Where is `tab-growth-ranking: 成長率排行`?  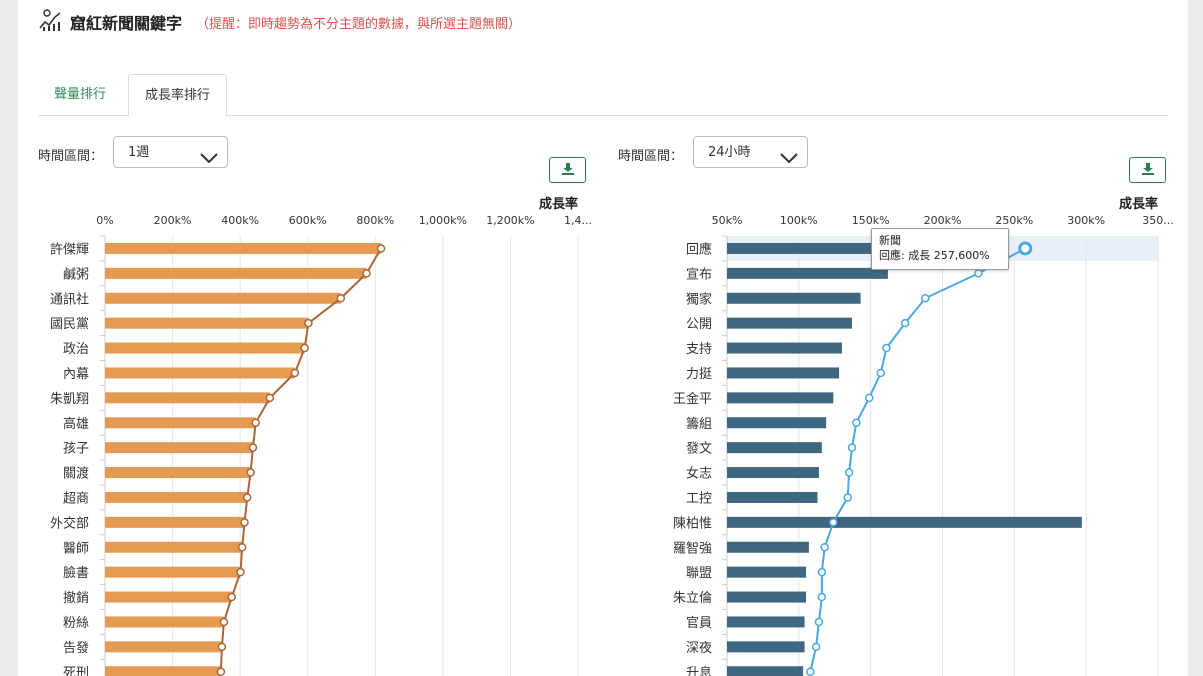
tab-growth-ranking: 成長率排行 is located at coordinates (178, 95).